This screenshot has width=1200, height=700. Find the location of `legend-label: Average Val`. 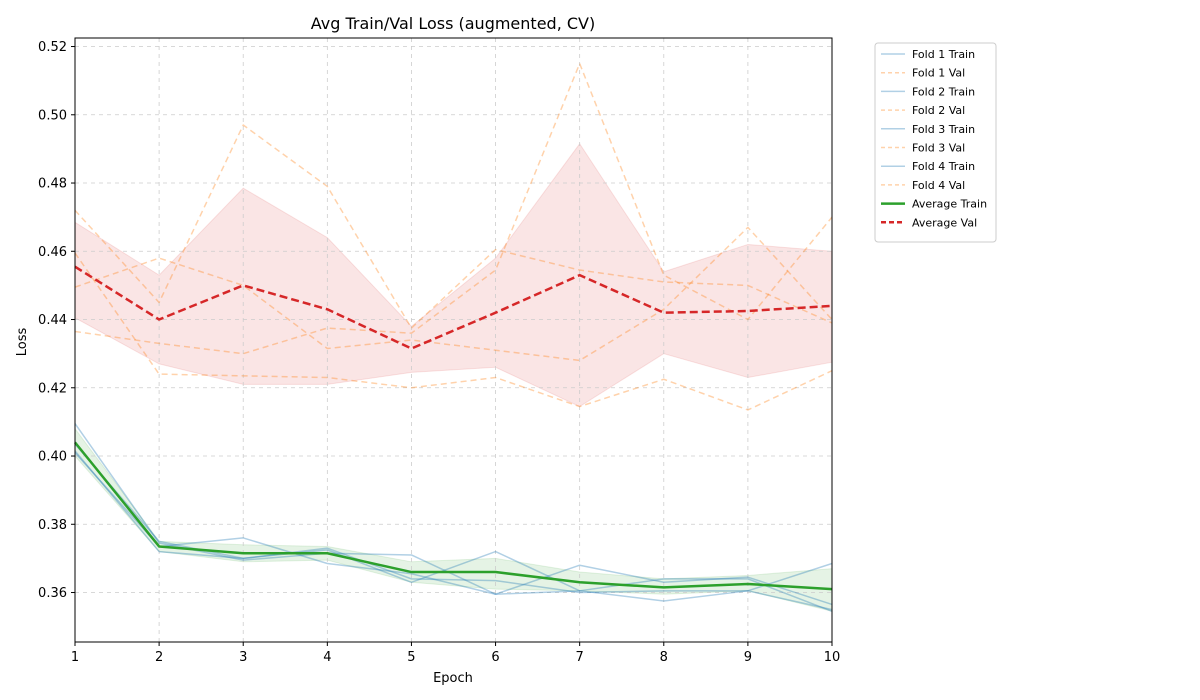

legend-label: Average Val is located at coordinates (944, 222).